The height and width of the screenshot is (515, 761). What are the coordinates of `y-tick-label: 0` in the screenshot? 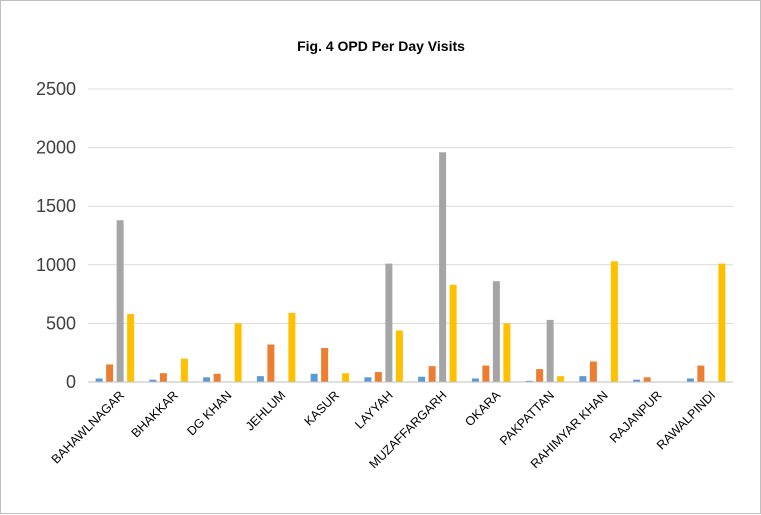 It's located at (71, 382).